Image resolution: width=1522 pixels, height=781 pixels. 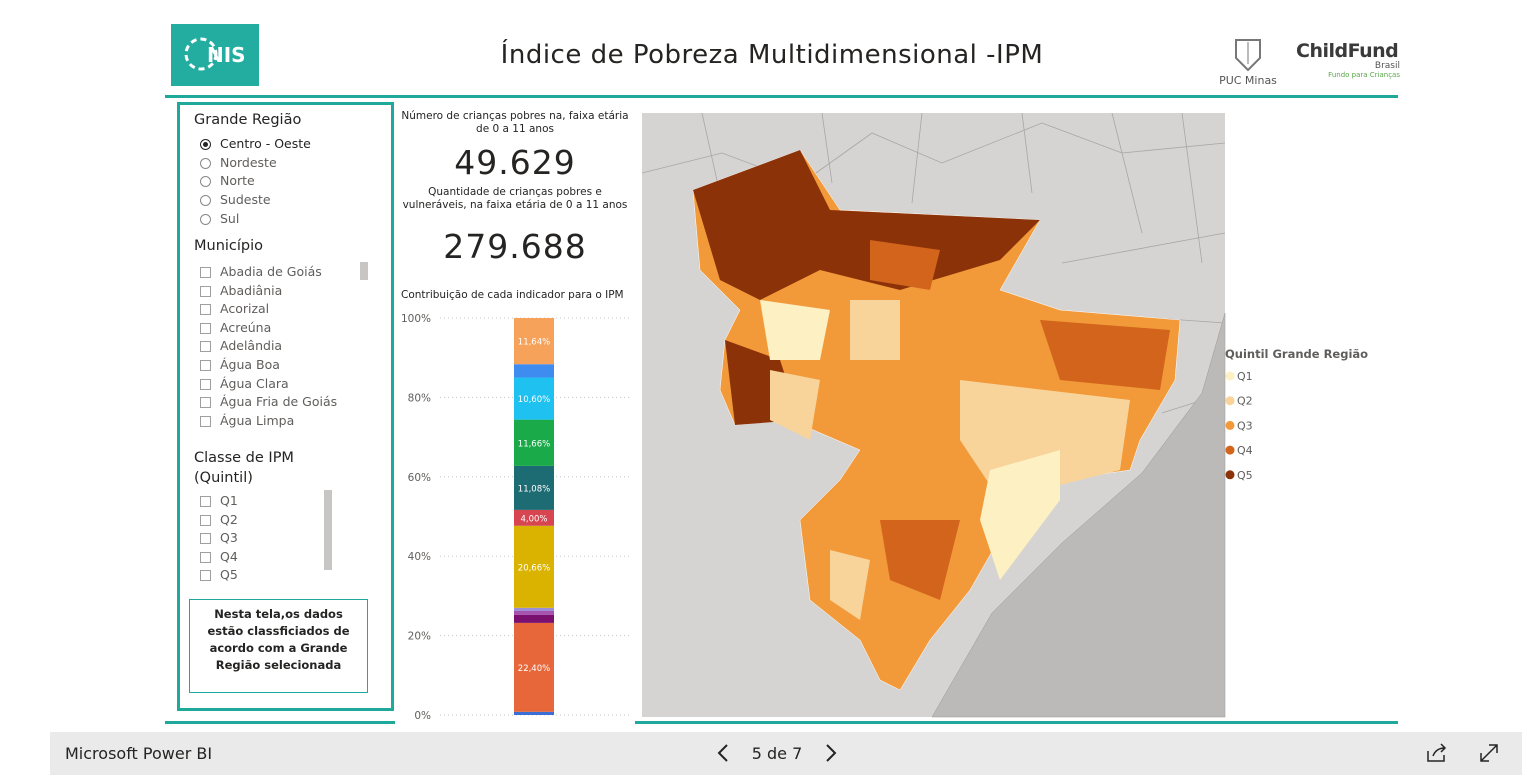 What do you see at coordinates (245, 309) in the screenshot?
I see `option-label: Acorizal` at bounding box center [245, 309].